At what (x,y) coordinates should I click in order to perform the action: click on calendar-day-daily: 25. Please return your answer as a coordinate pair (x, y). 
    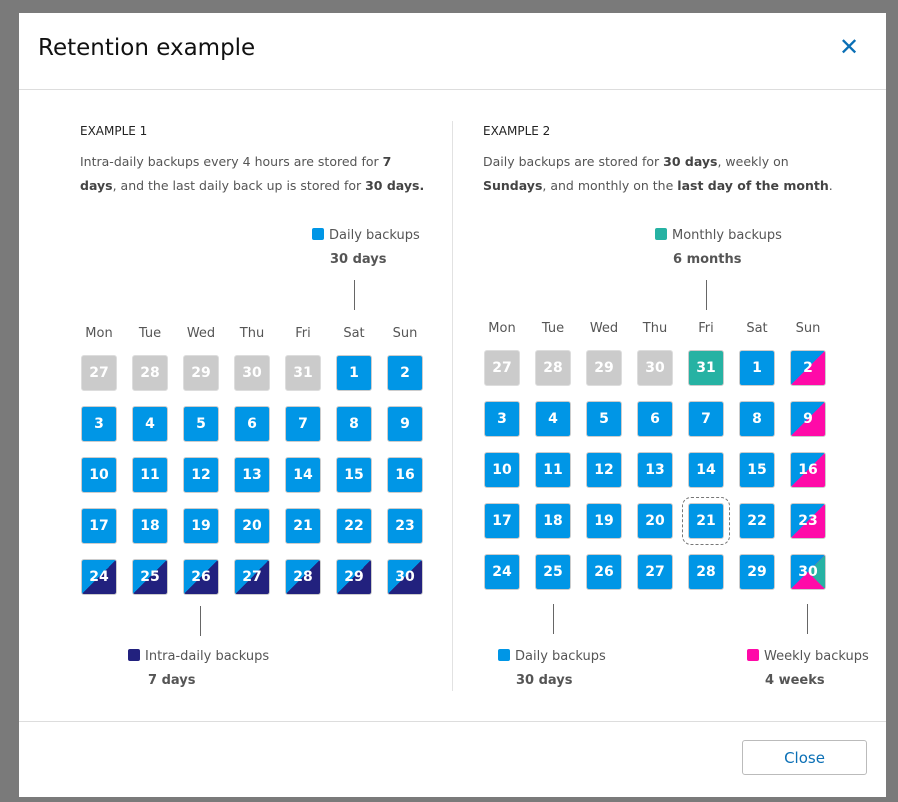
    Looking at the image, I should click on (553, 572).